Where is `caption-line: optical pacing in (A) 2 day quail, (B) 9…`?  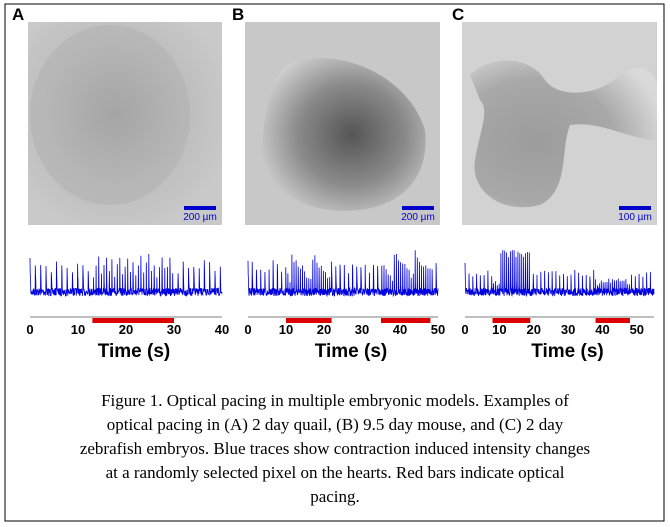
caption-line: optical pacing in (A) 2 day quail, (B) 9… is located at coordinates (335, 424).